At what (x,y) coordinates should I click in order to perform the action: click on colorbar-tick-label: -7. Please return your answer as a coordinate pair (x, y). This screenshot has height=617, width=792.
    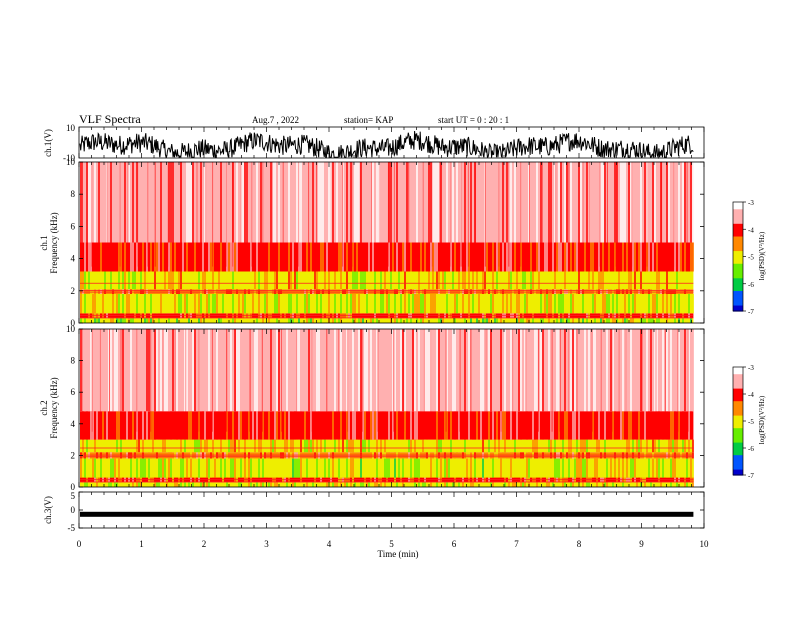
    Looking at the image, I should click on (751, 476).